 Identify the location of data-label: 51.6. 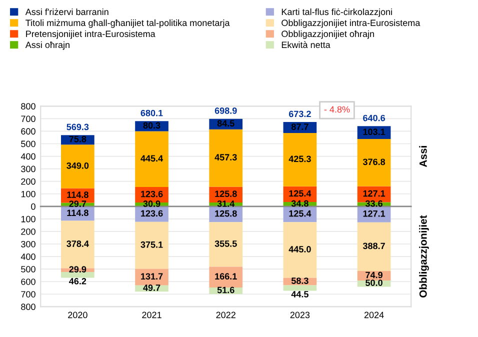
(225, 290).